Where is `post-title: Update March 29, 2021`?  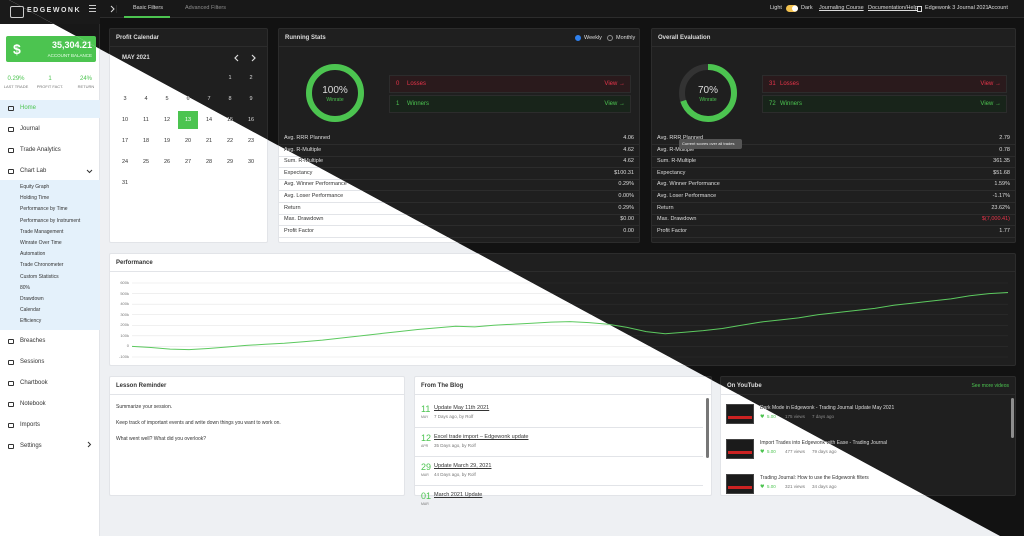 post-title: Update March 29, 2021 is located at coordinates (463, 466).